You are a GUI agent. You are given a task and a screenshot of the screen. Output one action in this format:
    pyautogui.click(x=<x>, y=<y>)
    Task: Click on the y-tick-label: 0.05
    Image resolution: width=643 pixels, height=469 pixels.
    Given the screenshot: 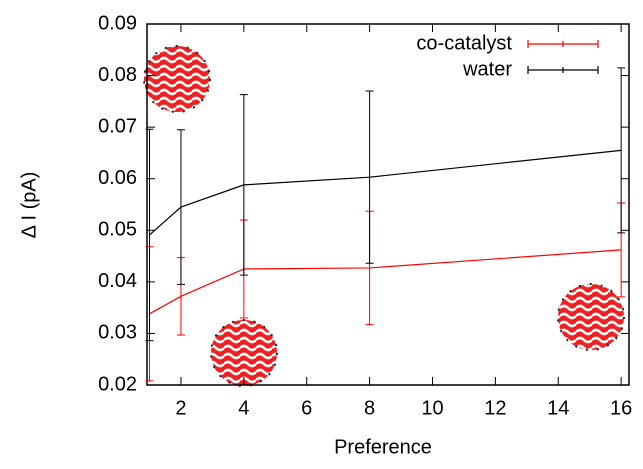 What is the action you would take?
    pyautogui.click(x=117, y=230)
    